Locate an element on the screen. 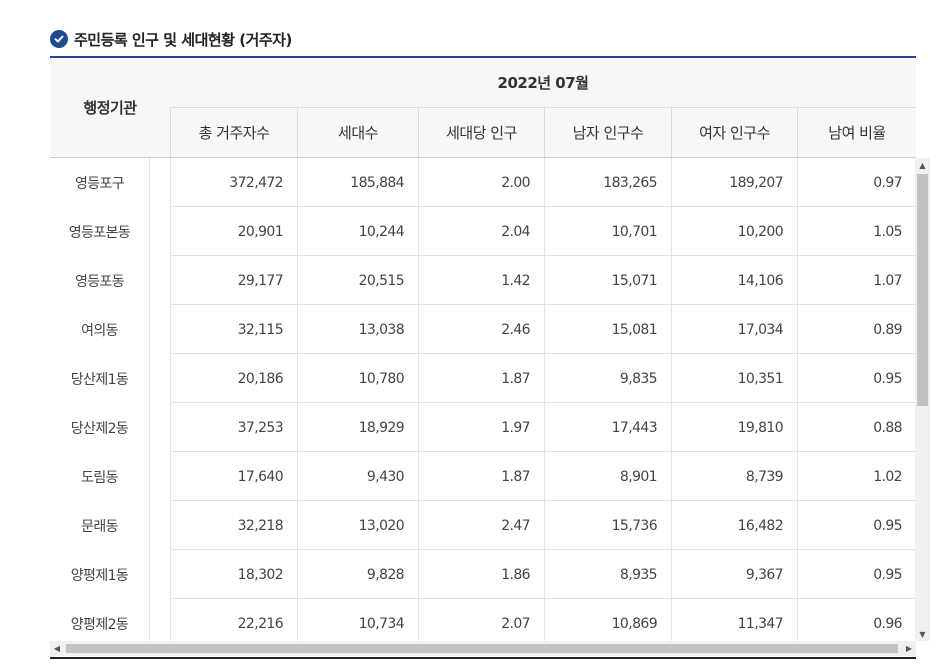  persons-per-household-cell: 2.07 is located at coordinates (481, 620).